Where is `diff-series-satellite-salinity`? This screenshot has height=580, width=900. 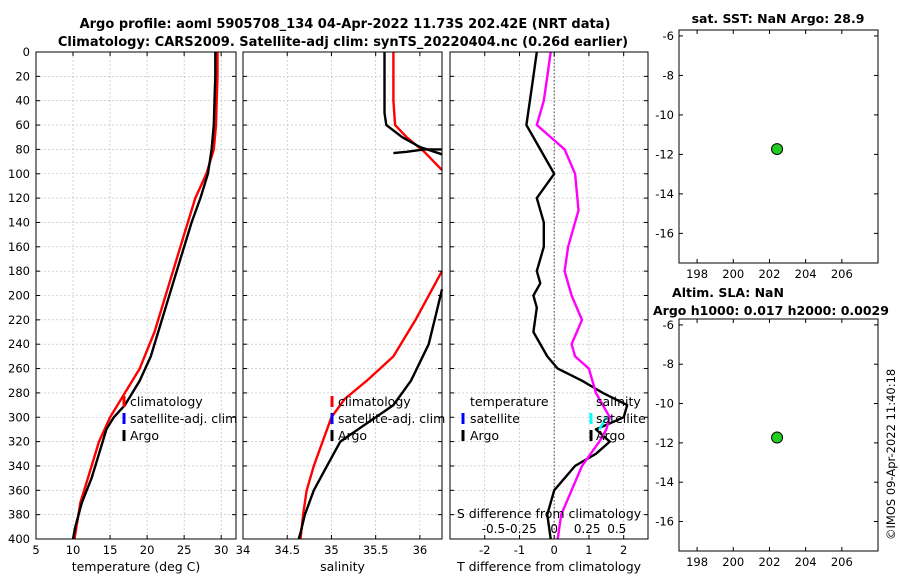 diff-series-satellite-salinity is located at coordinates (603, 423).